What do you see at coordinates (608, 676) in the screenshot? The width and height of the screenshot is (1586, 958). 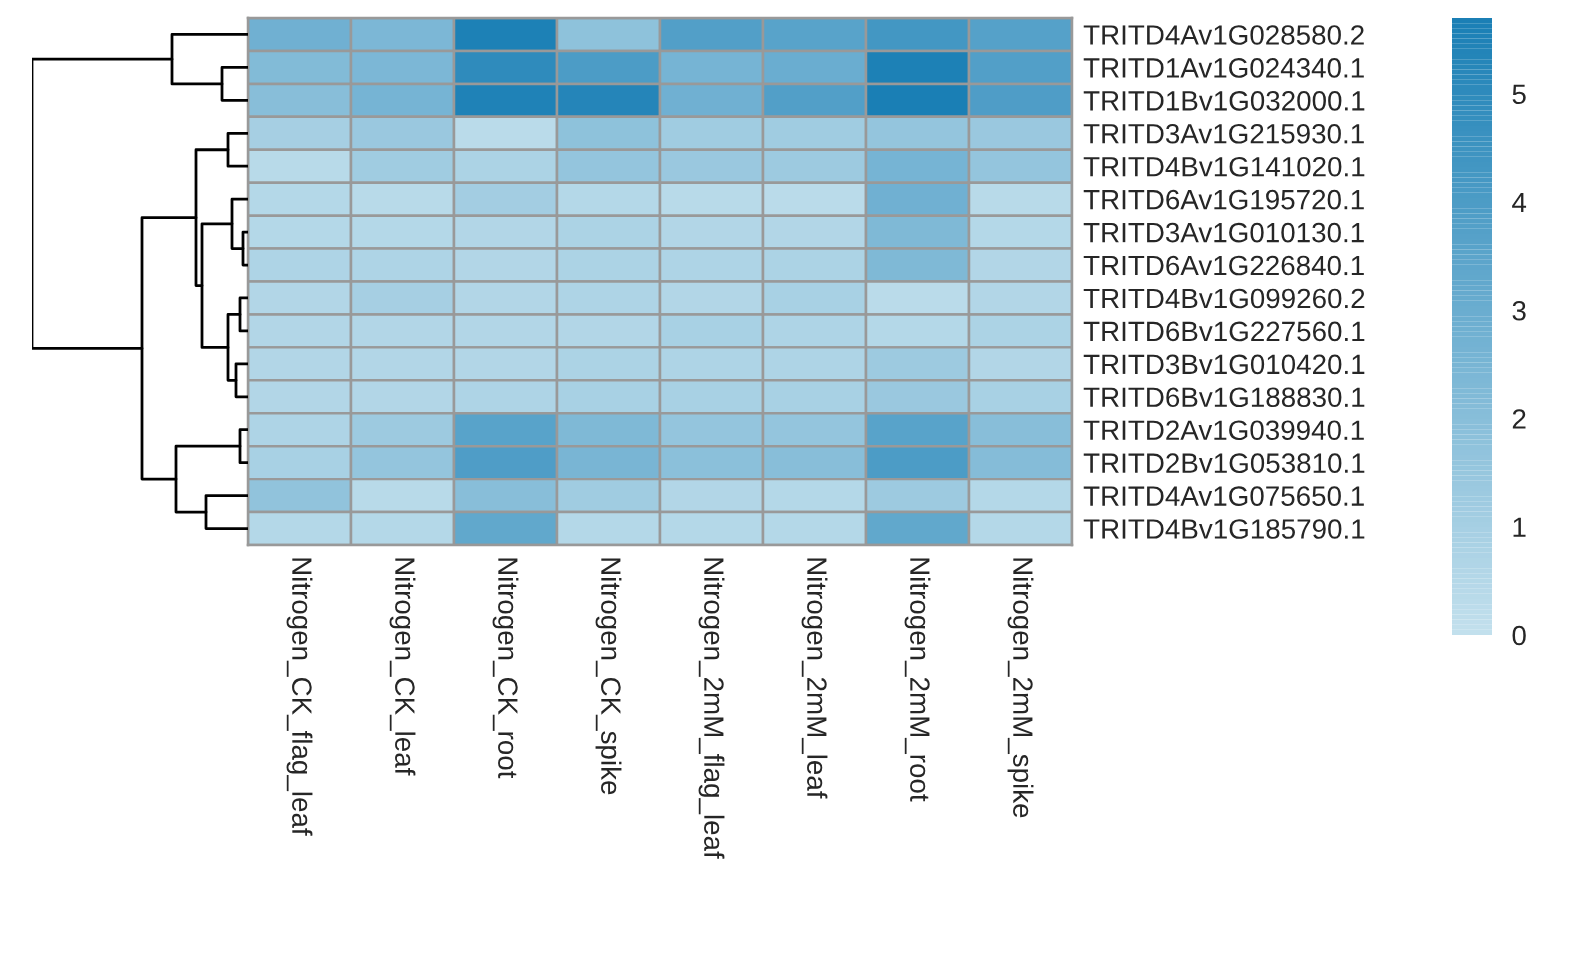 I see `x-tick-label: Nitrogen_CK_spike` at bounding box center [608, 676].